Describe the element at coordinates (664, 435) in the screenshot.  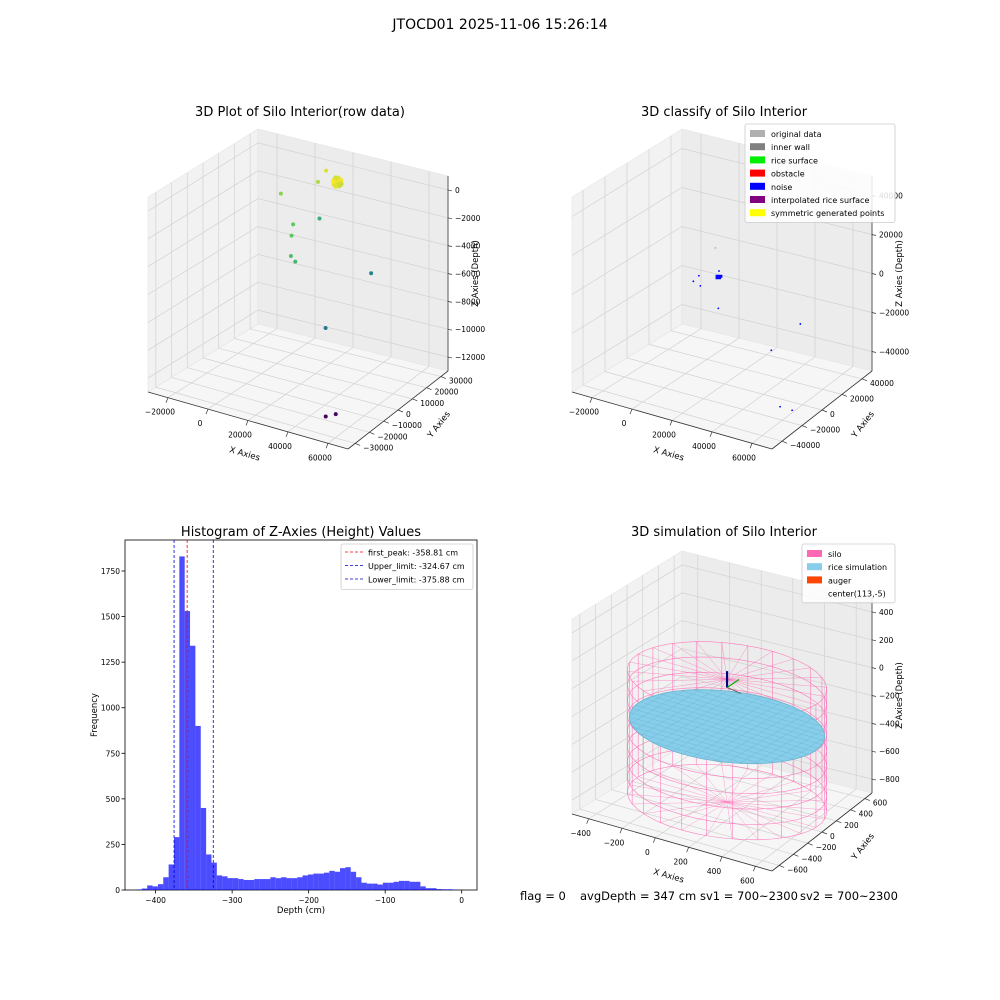
I see `x-tick-label: 20000` at that location.